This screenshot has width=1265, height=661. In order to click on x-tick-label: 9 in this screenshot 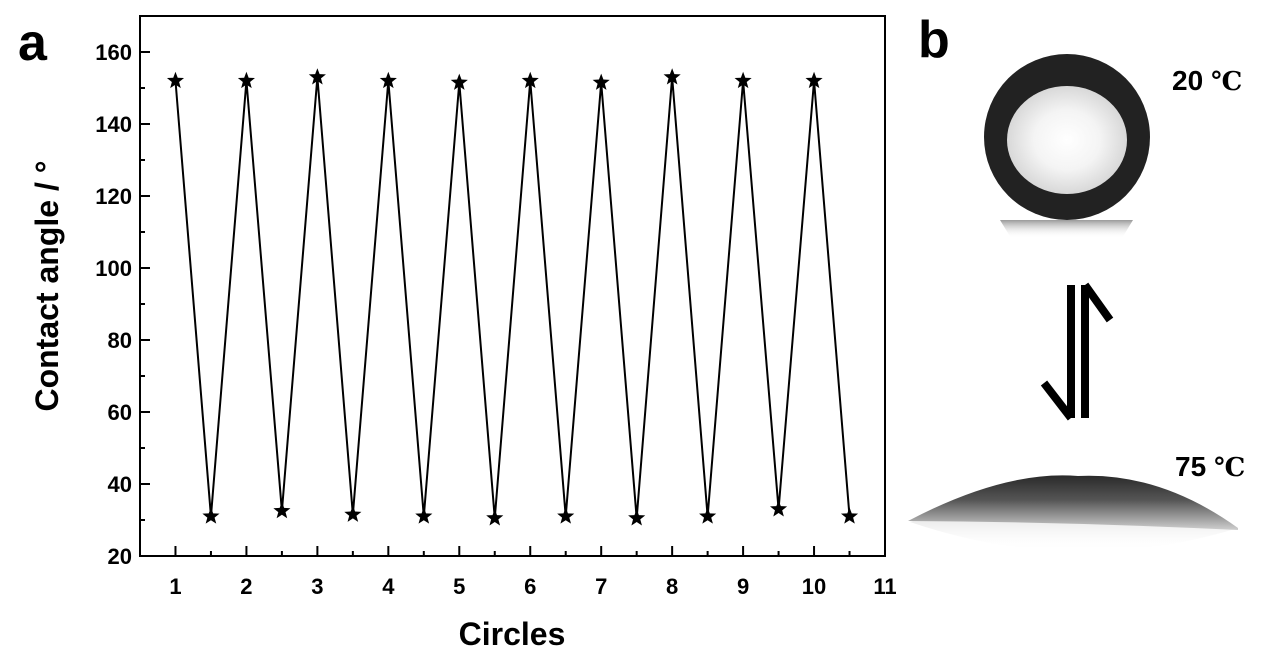, I will do `click(743, 586)`.